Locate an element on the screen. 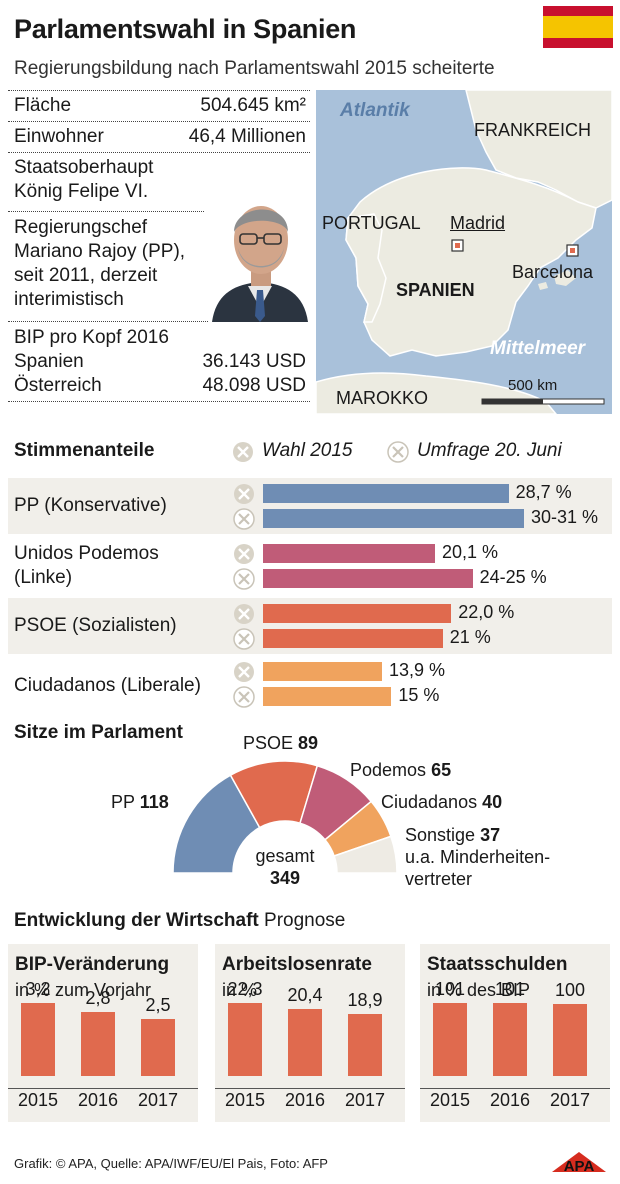 The height and width of the screenshot is (1184, 620). panel-bar-value: 100 is located at coordinates (570, 989).